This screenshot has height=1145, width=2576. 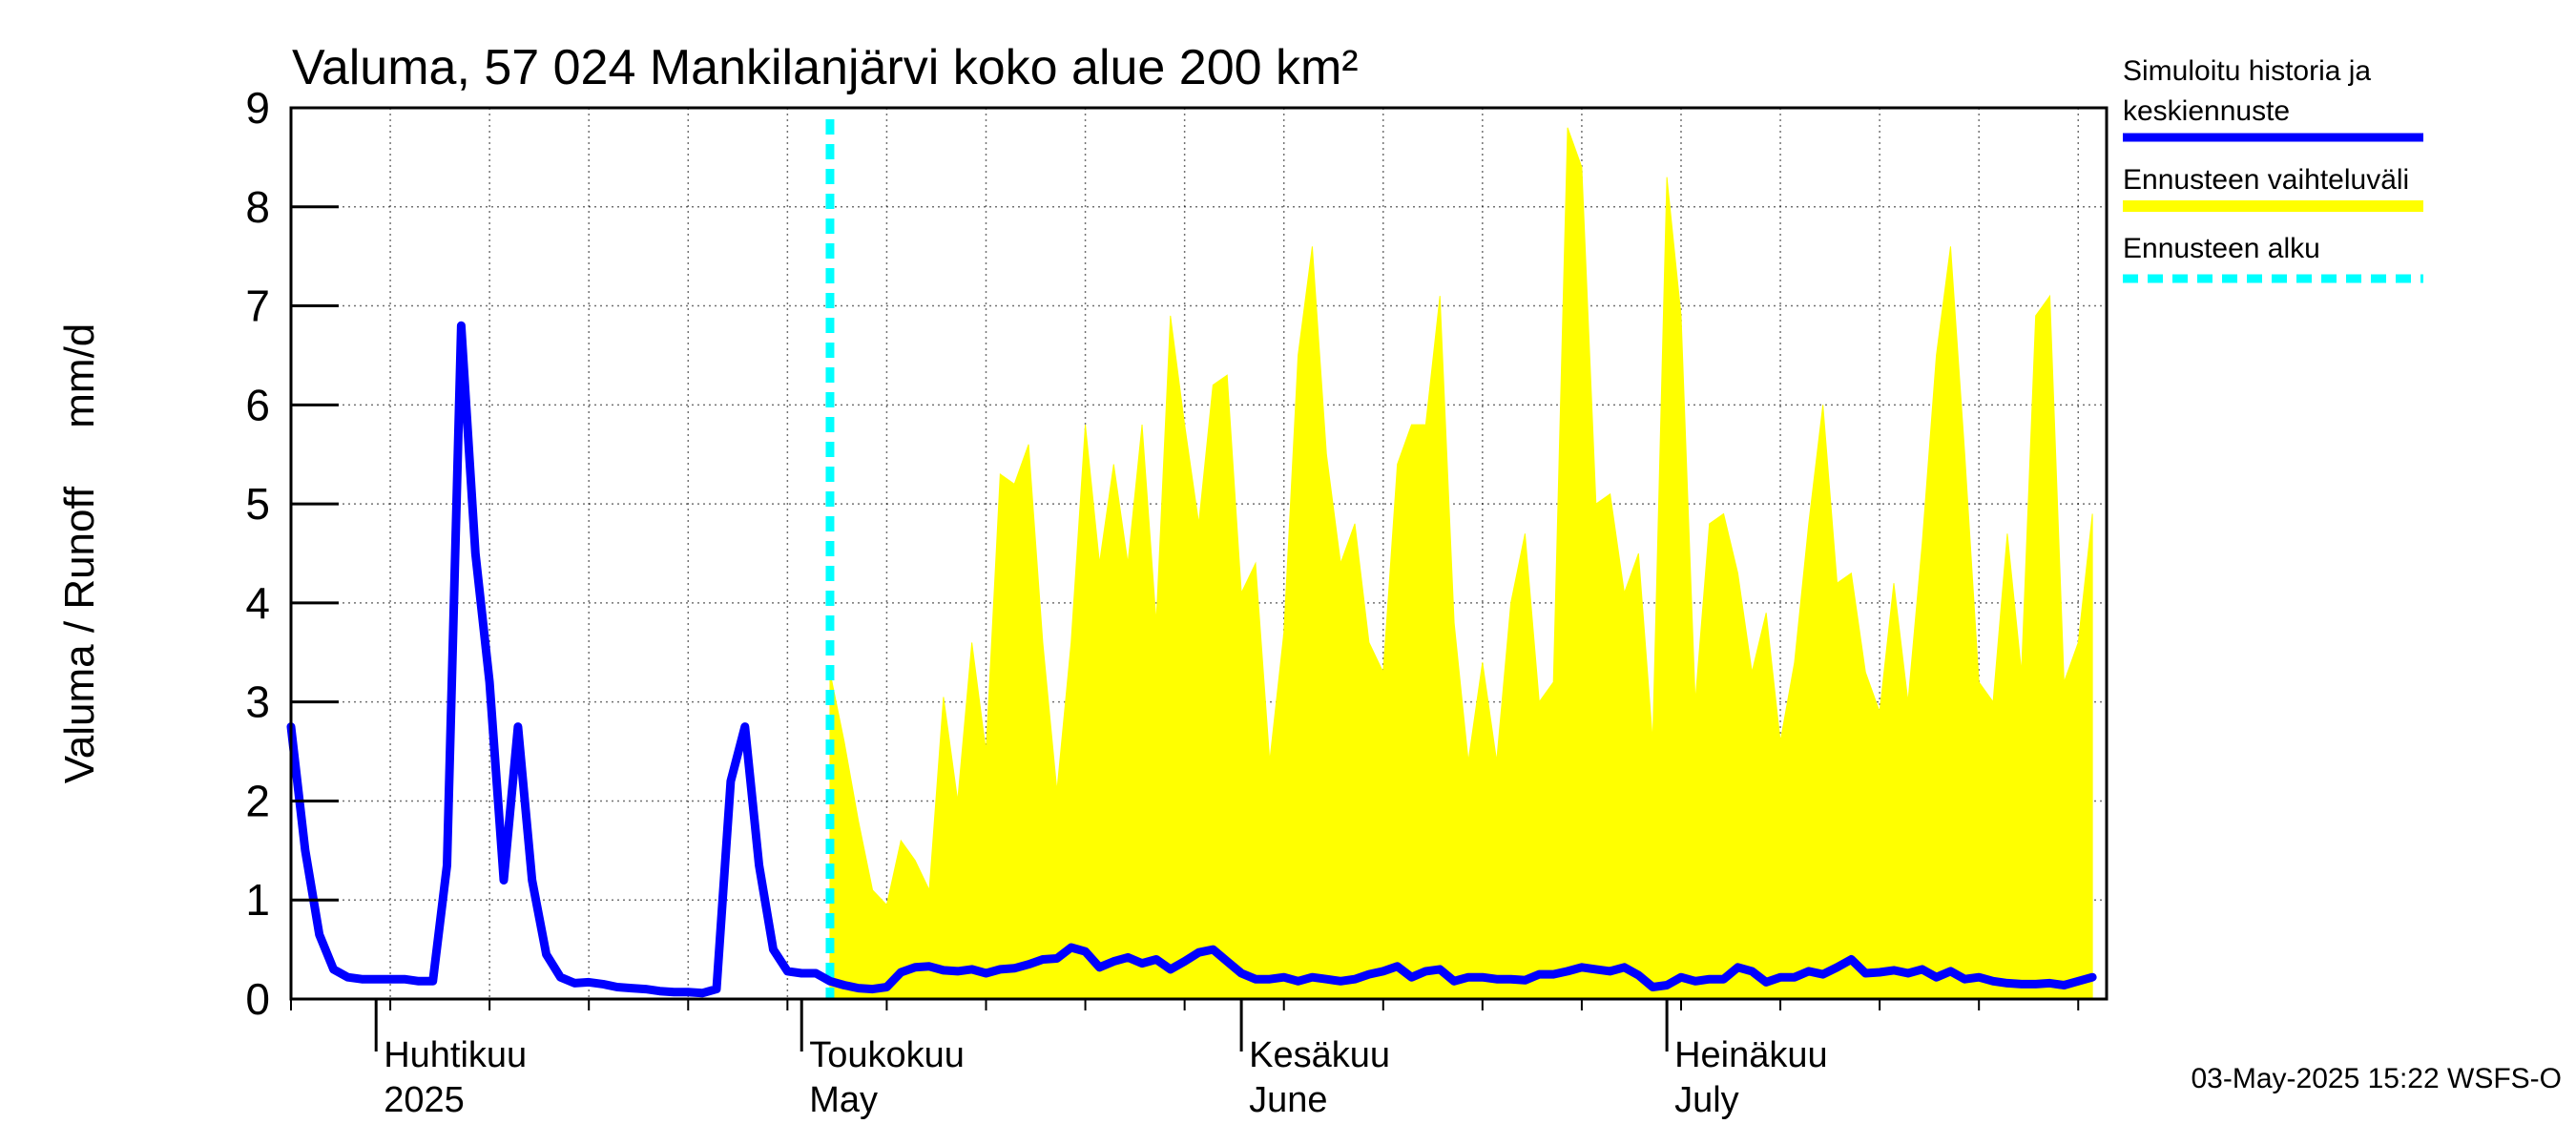 I want to click on y-tick-label: 1, so click(x=257, y=900).